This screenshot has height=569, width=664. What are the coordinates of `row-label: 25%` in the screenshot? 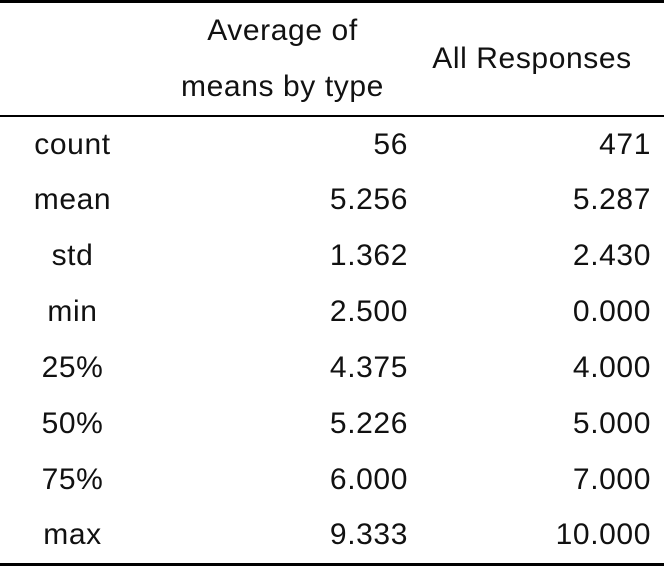 It's located at (72, 367).